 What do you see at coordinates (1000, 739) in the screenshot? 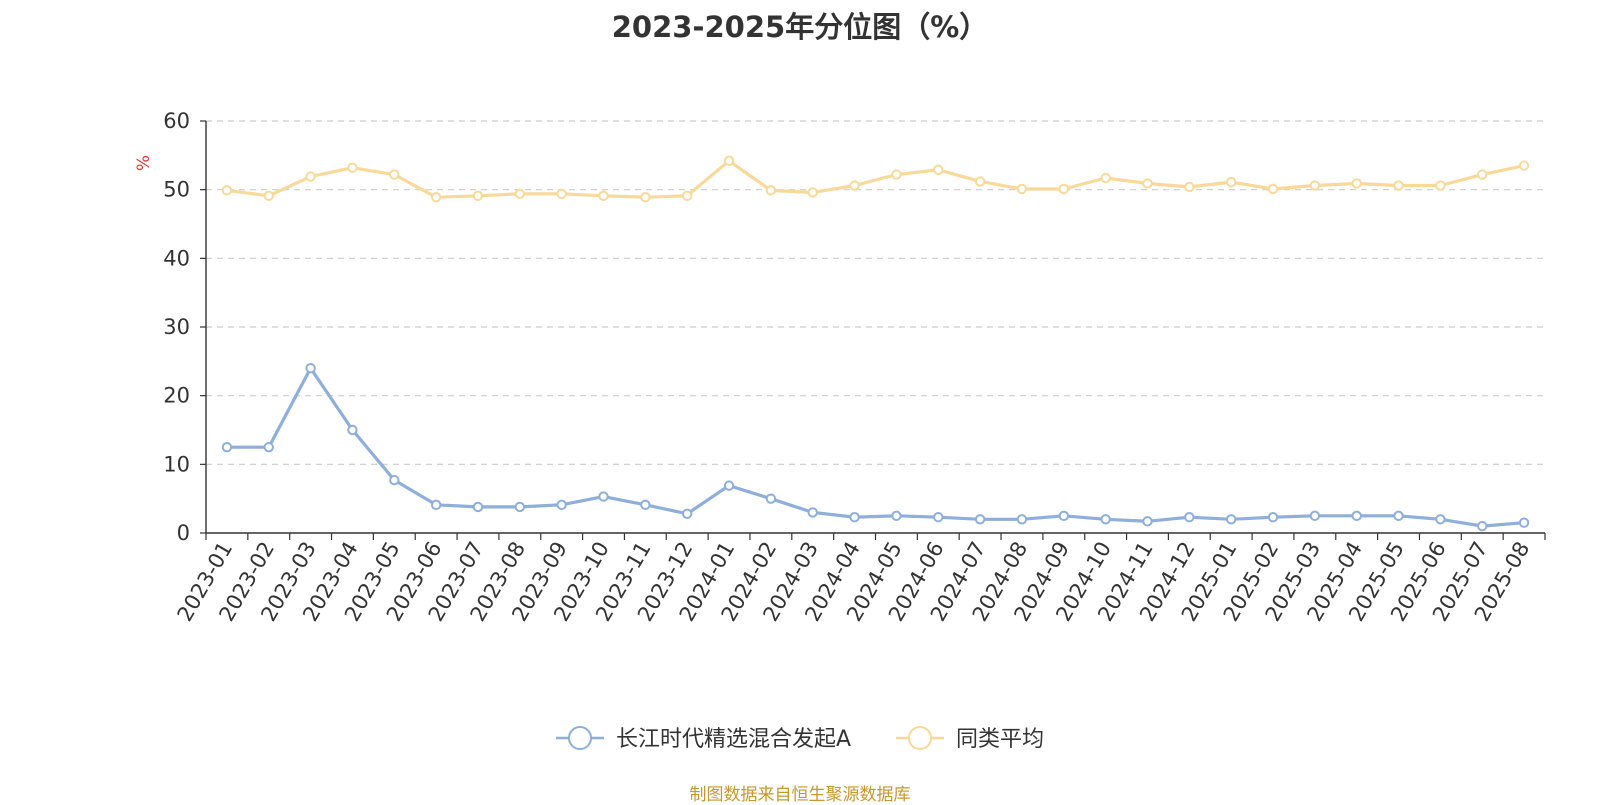
I see `legend-label: 同类平均` at bounding box center [1000, 739].